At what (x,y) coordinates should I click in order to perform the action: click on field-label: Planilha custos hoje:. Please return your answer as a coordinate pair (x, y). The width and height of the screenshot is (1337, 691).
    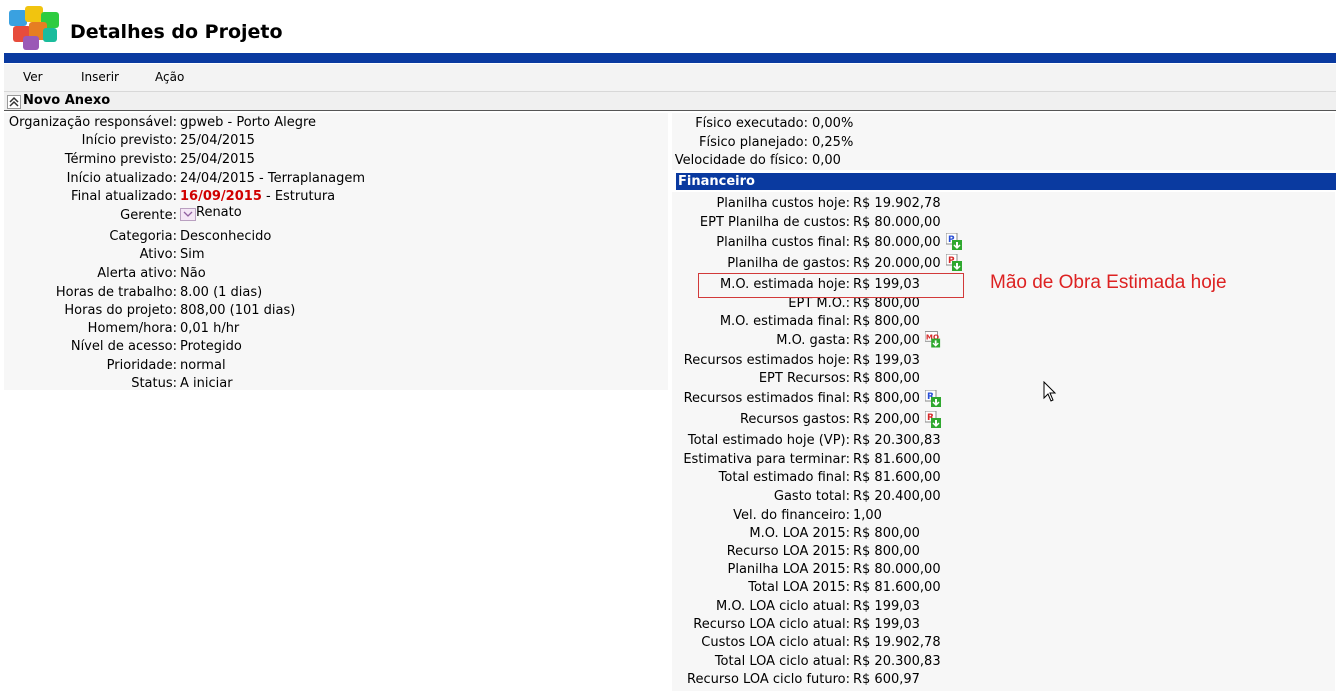
    Looking at the image, I should click on (783, 203).